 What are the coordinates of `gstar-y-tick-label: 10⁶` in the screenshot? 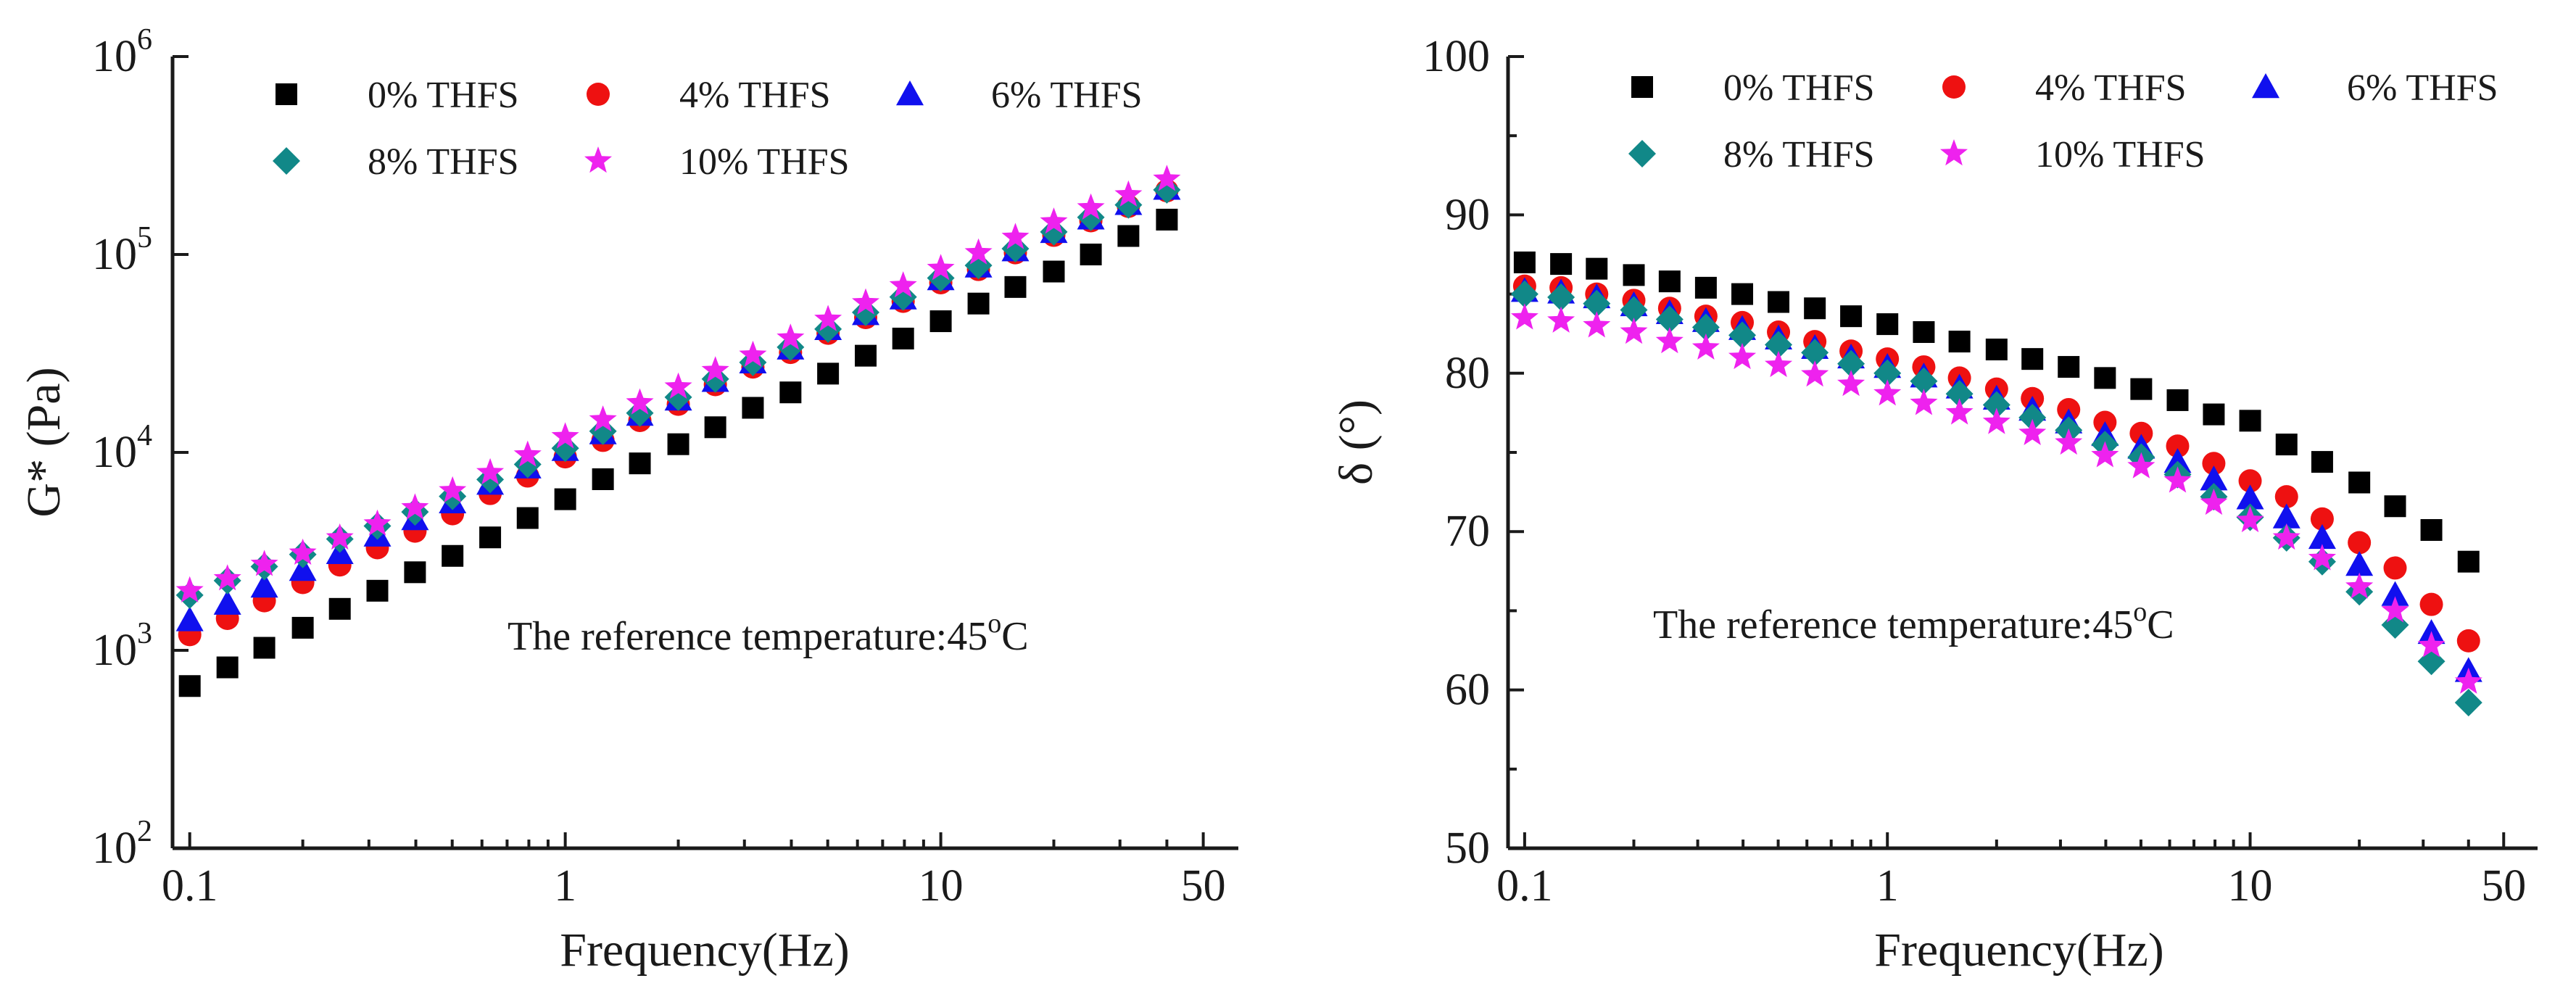 It's located at (122, 52).